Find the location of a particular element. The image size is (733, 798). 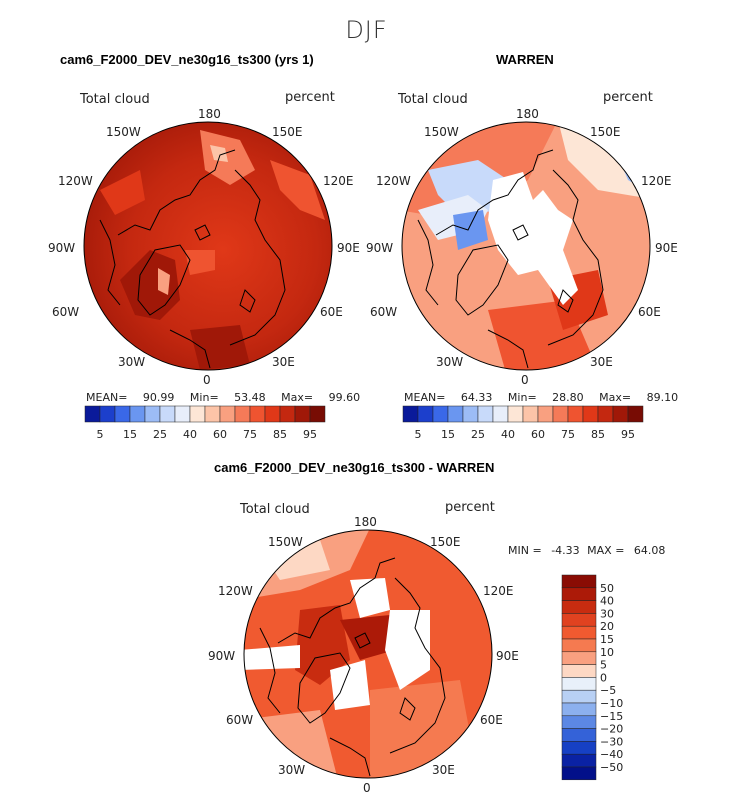

panel1-lon-60e: 60E is located at coordinates (331, 312).